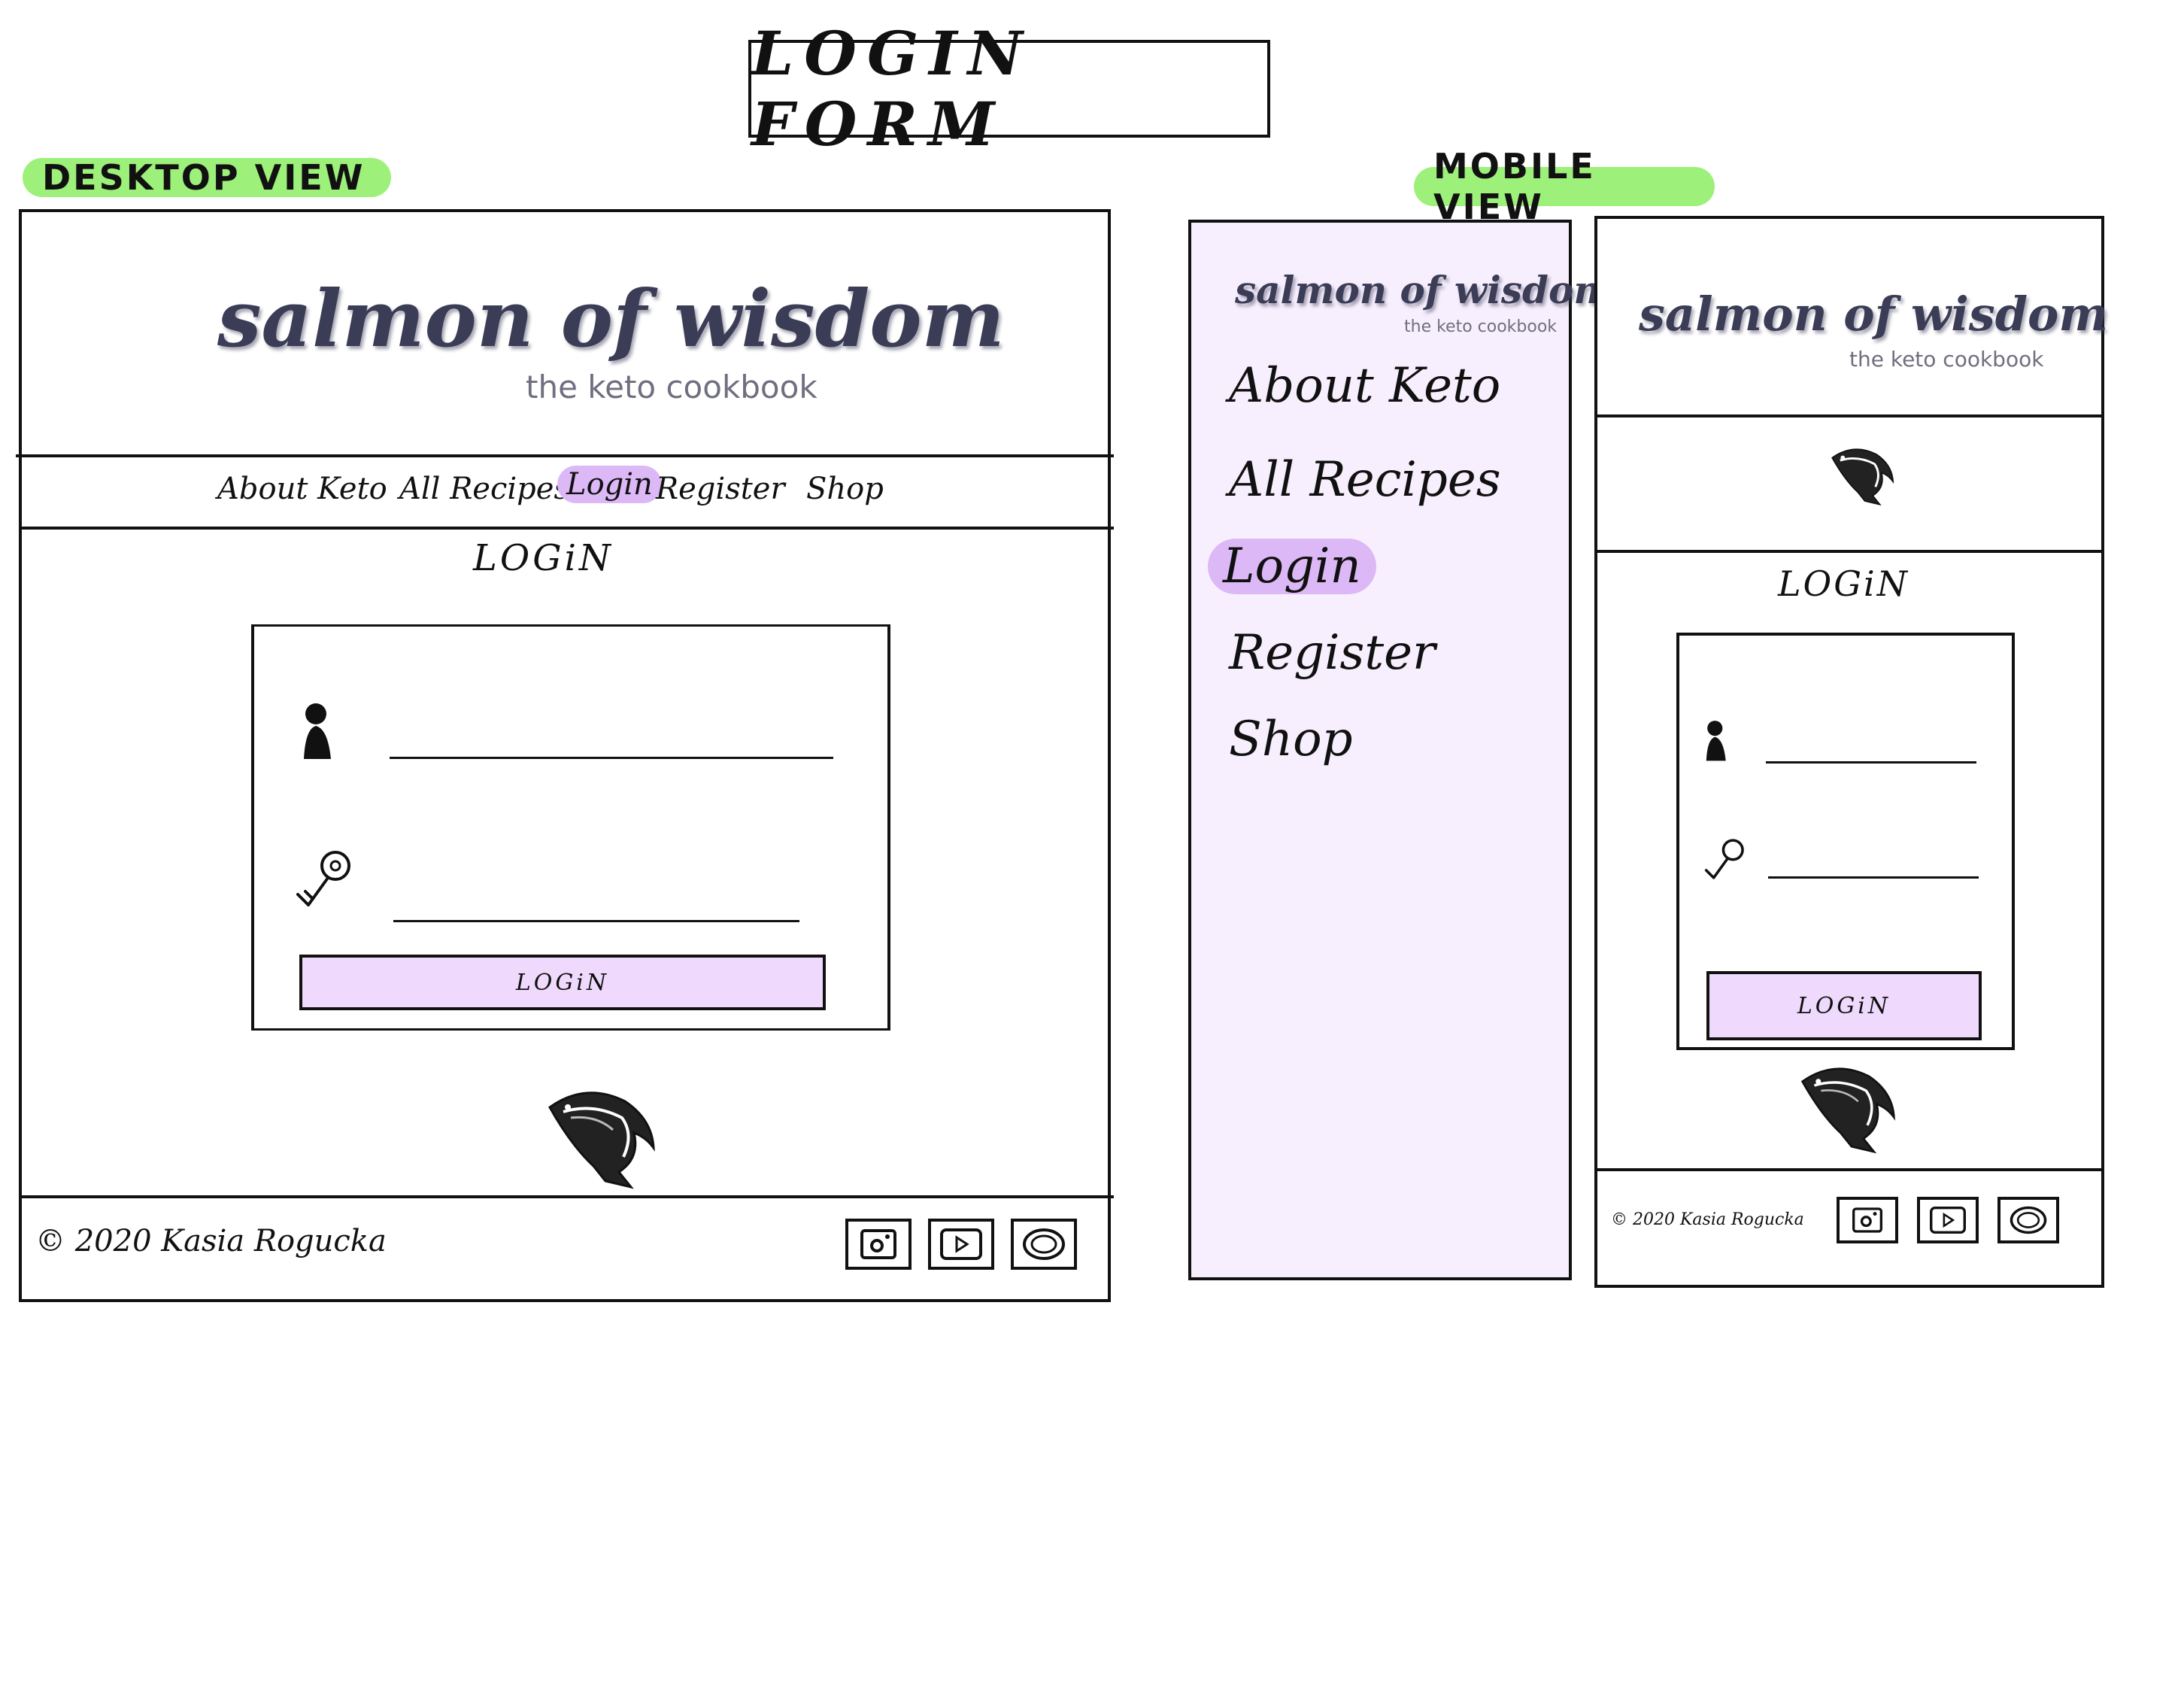  I want to click on nav-item-register: Register, so click(720, 489).